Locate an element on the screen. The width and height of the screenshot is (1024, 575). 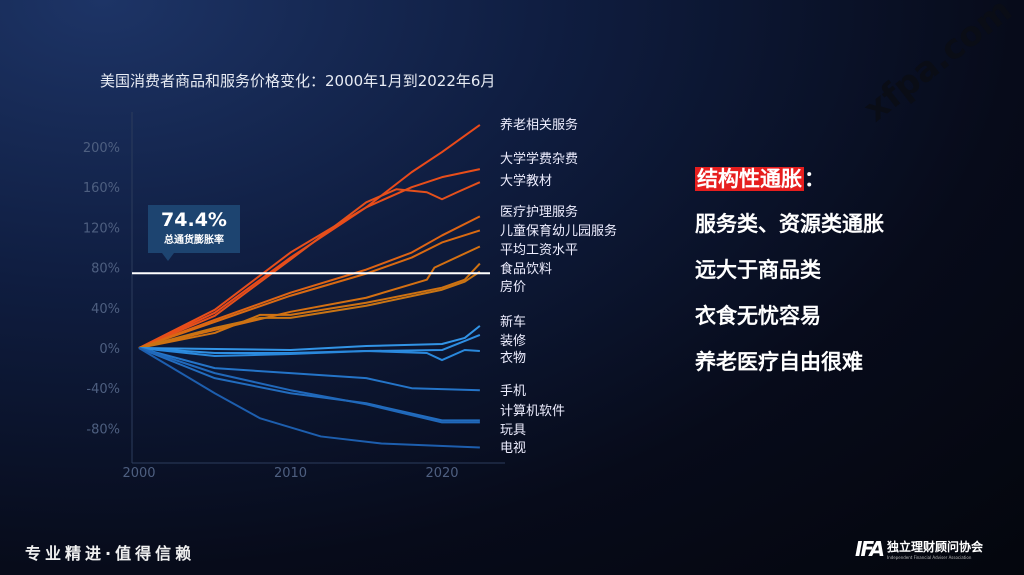
inflation-annotation: 74.4% 总通货膨胀率 is located at coordinates (194, 233).